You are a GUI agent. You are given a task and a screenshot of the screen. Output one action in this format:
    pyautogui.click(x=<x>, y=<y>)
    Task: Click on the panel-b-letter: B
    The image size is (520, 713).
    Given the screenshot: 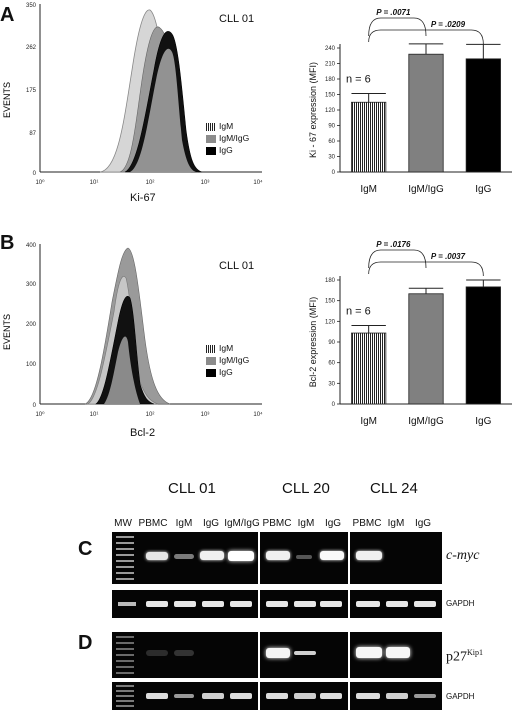 What is the action you would take?
    pyautogui.click(x=7, y=243)
    